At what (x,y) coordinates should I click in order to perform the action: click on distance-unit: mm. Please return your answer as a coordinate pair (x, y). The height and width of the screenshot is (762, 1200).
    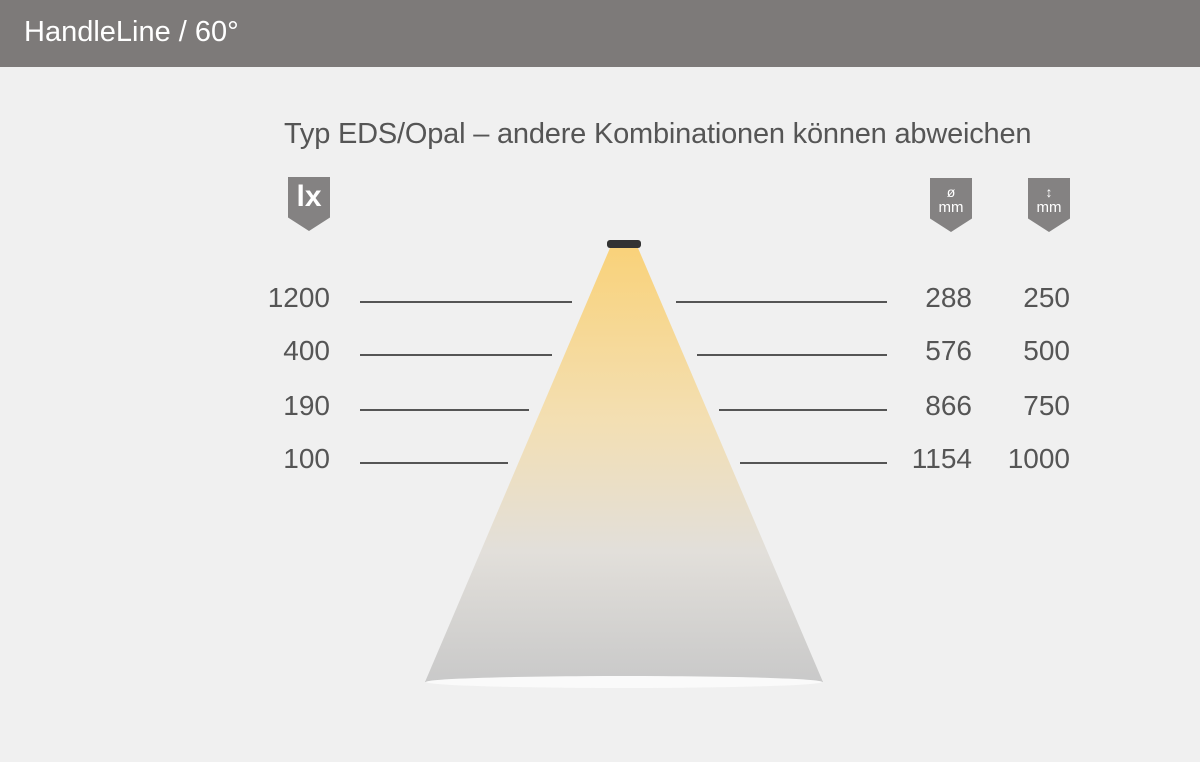
    Looking at the image, I should click on (1049, 207).